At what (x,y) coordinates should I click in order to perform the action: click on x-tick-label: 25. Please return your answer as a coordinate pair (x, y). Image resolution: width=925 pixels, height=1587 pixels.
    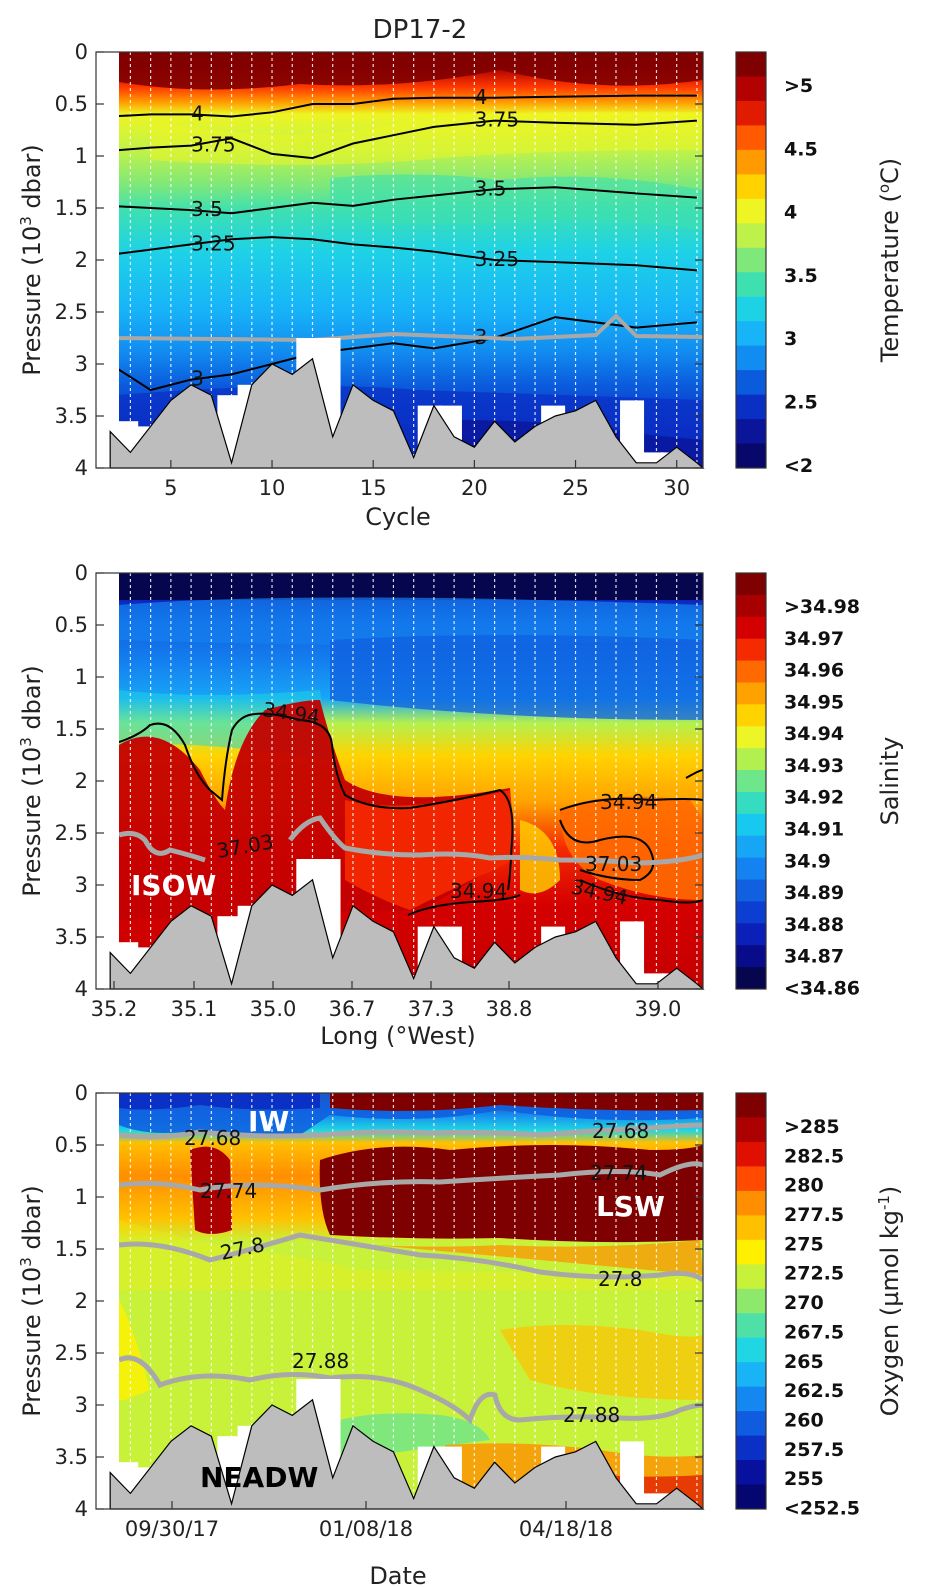
    Looking at the image, I should click on (575, 488).